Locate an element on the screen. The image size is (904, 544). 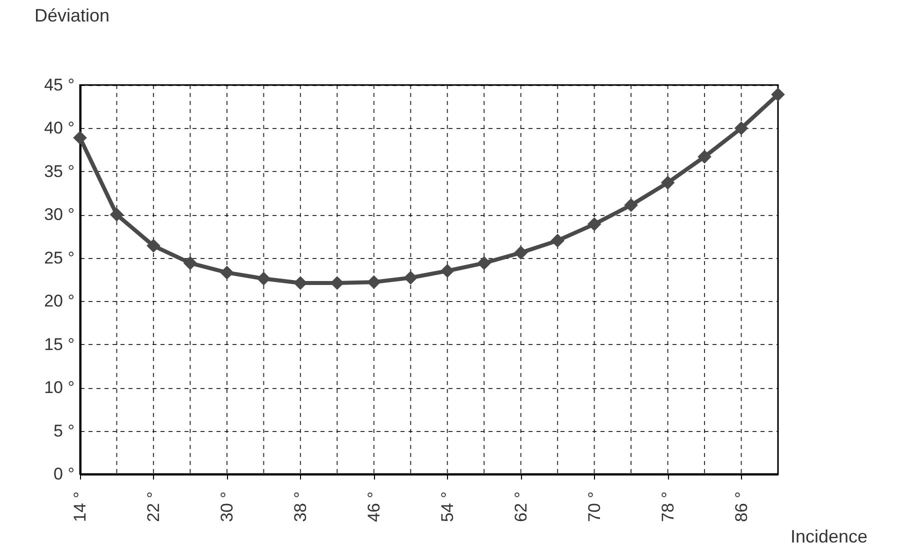
y-tick-label: 30 ° is located at coordinates (59, 214).